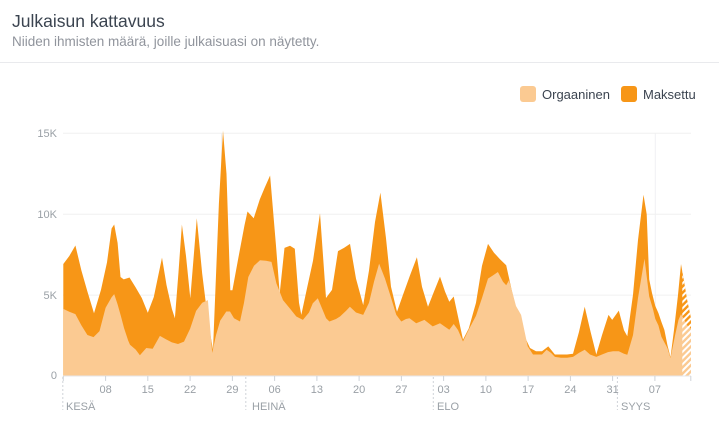  Describe the element at coordinates (47, 215) in the screenshot. I see `svg-text: 10K` at that location.